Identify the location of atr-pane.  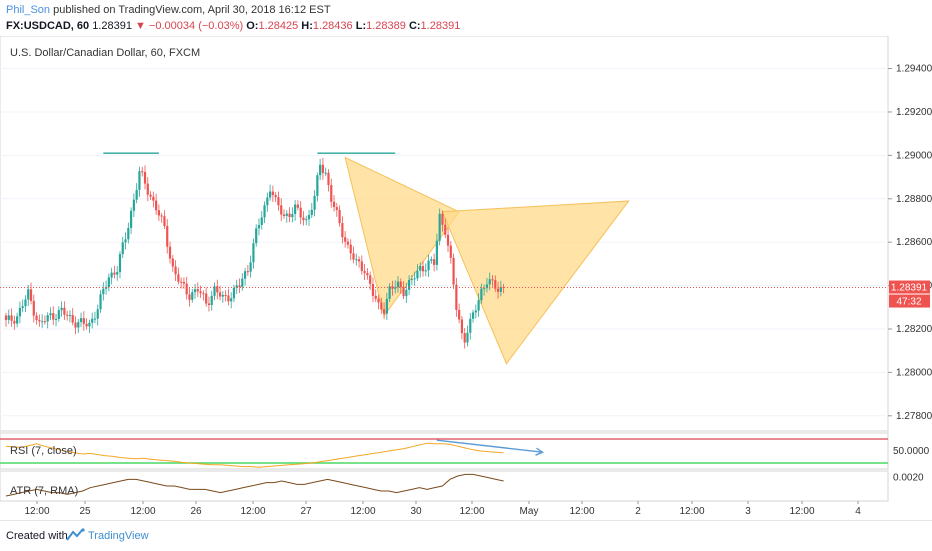
(444, 486).